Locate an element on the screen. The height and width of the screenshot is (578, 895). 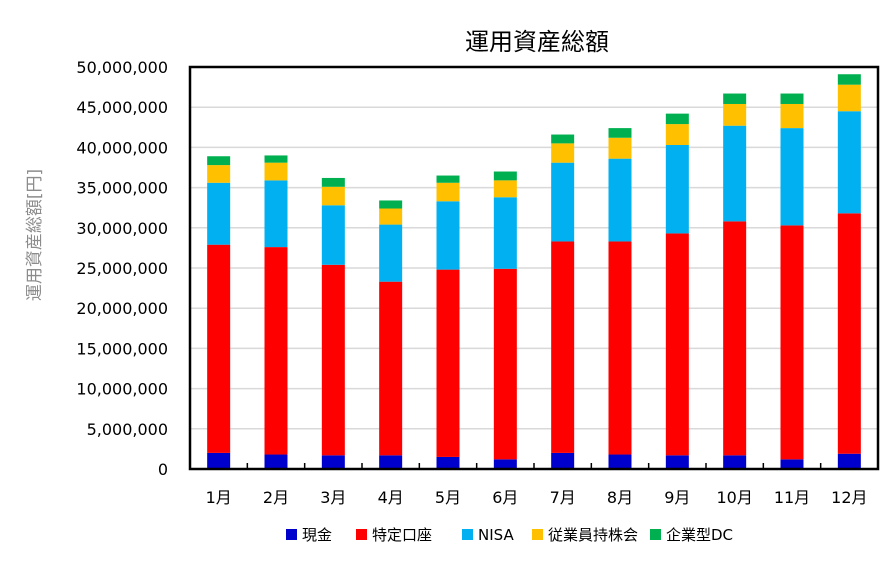
x-tick-label: 1月 is located at coordinates (219, 497).